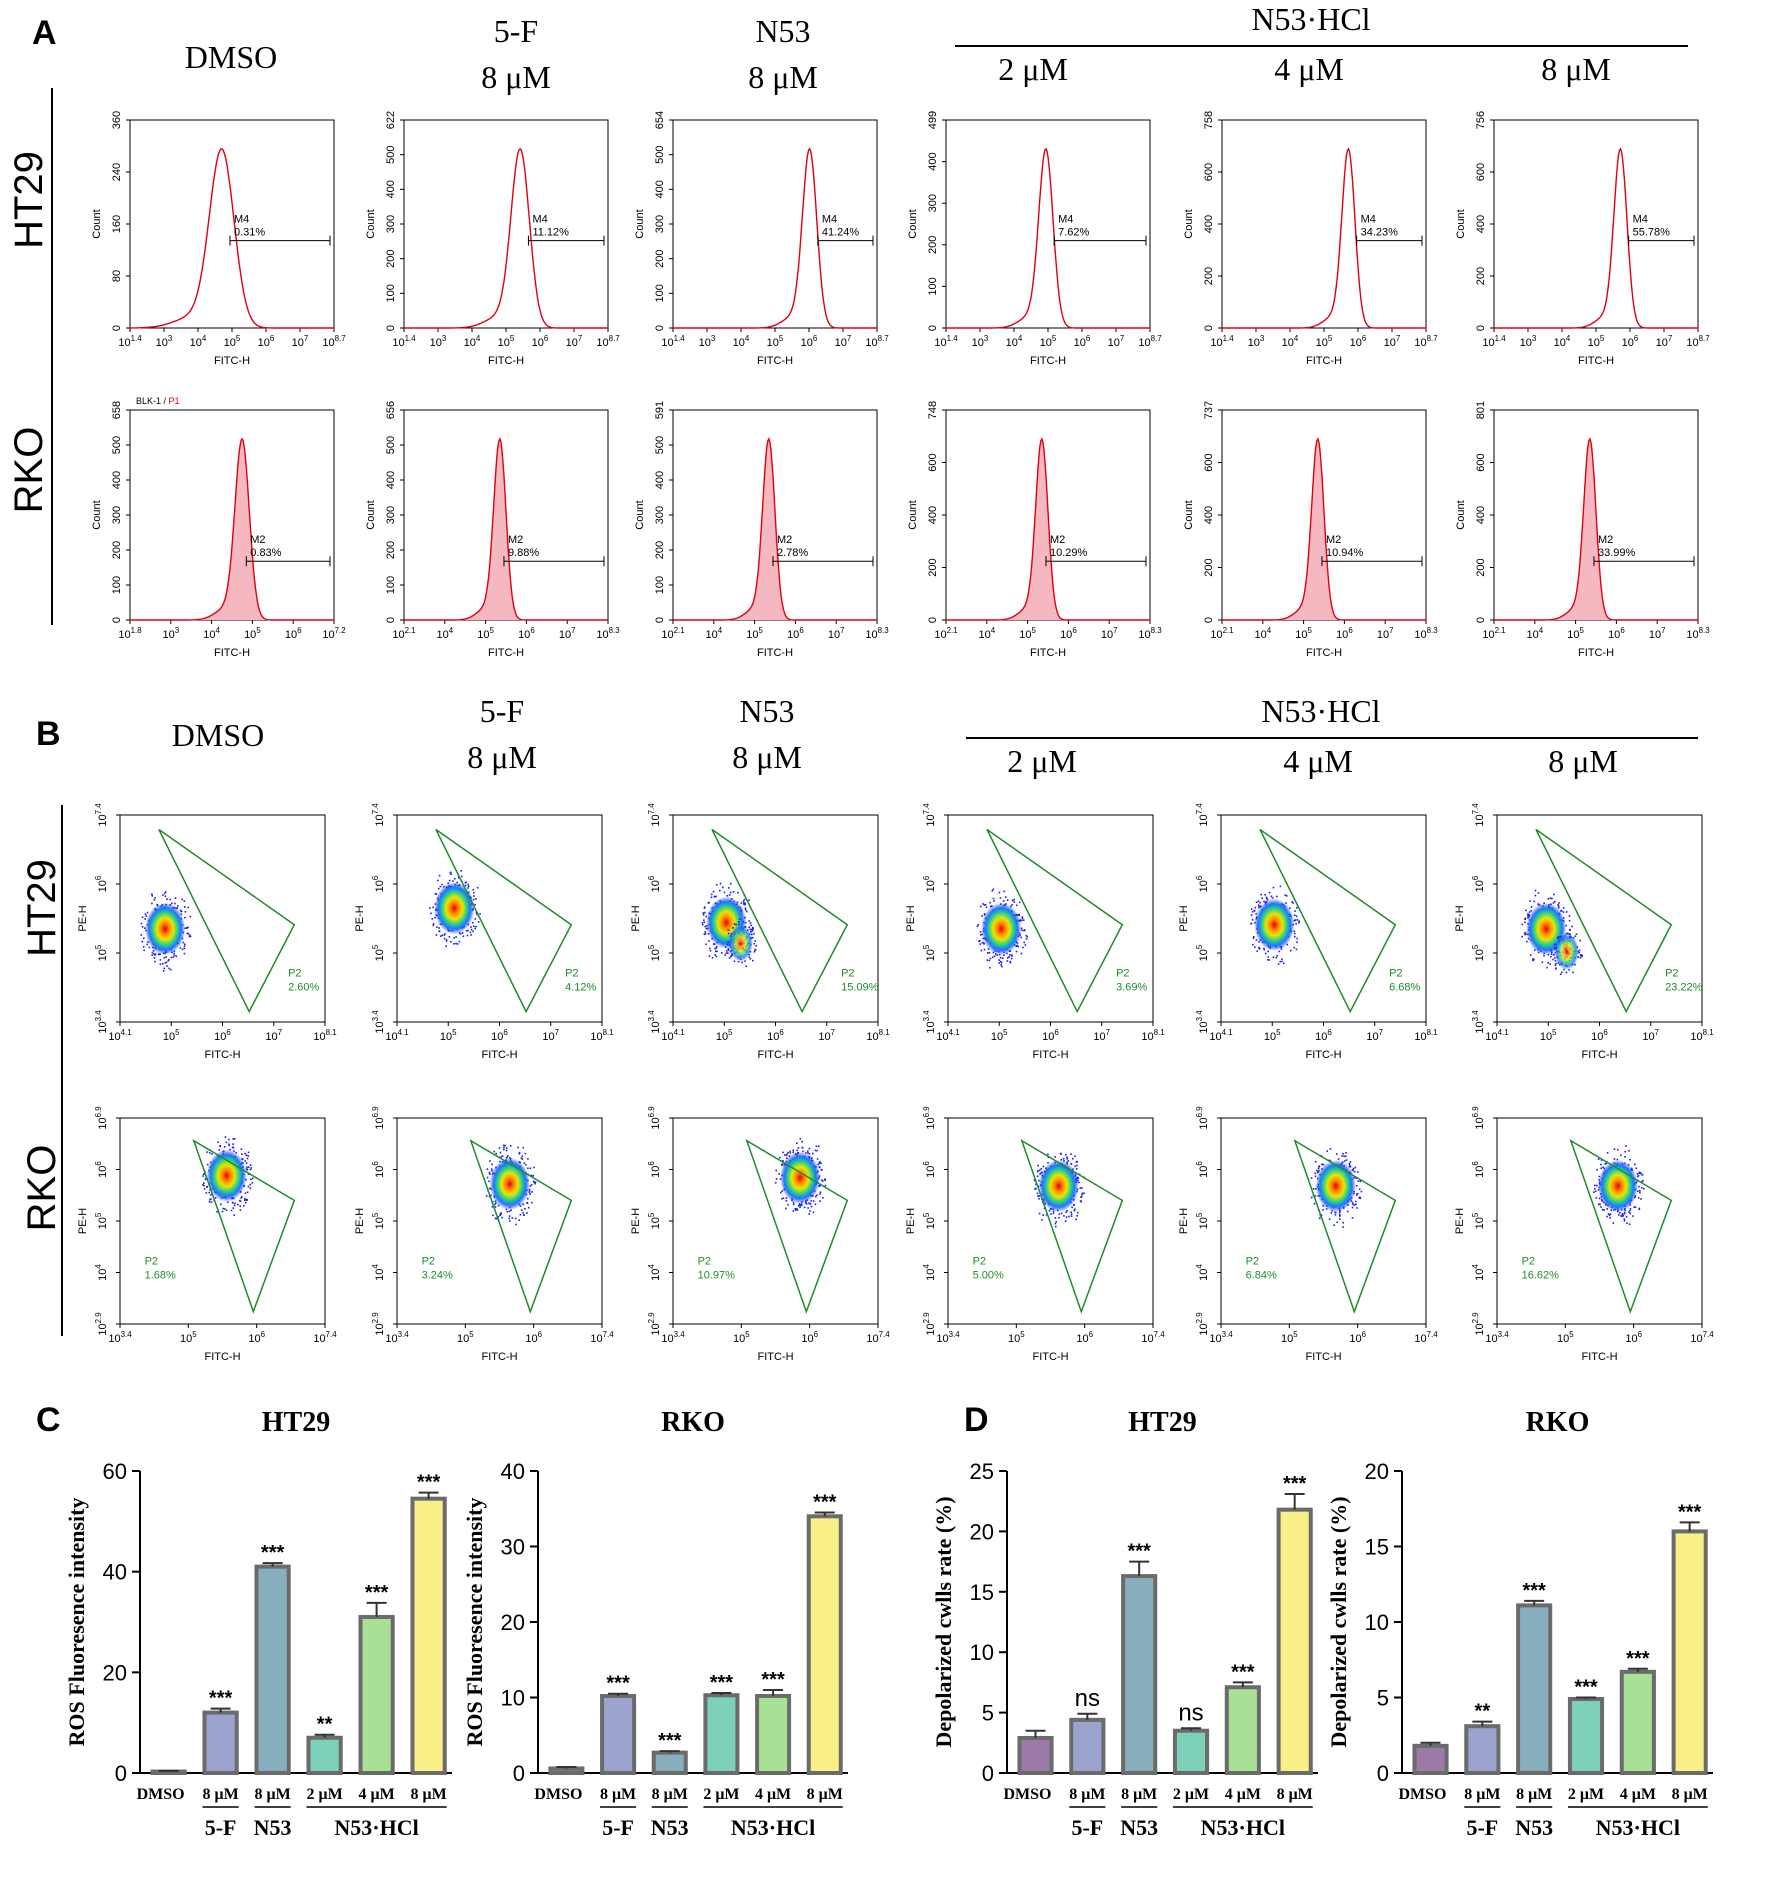 The width and height of the screenshot is (1772, 1891). What do you see at coordinates (117, 445) in the screenshot?
I see `y-tick-label: 500` at bounding box center [117, 445].